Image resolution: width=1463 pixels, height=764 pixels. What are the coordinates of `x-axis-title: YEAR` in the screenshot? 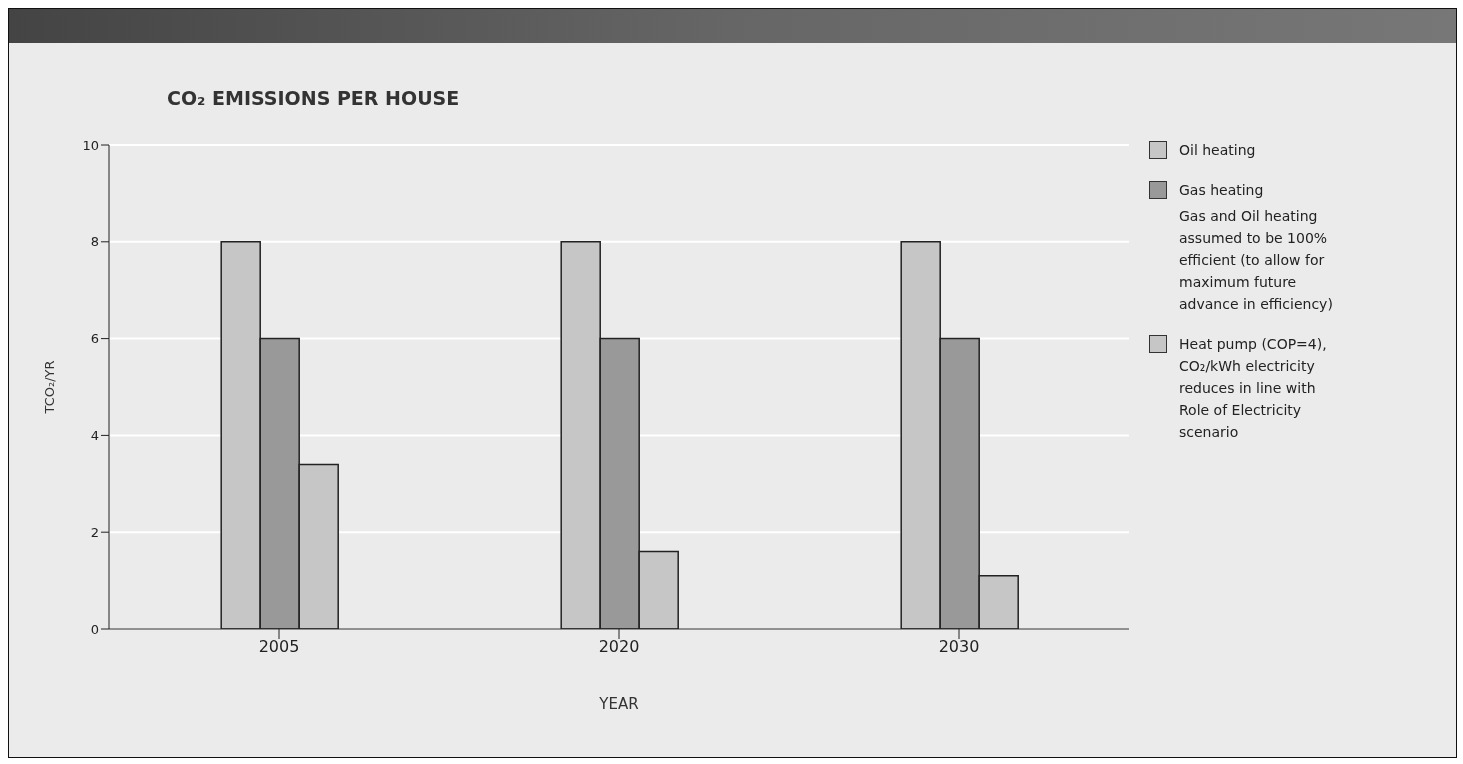 It's located at (618, 704).